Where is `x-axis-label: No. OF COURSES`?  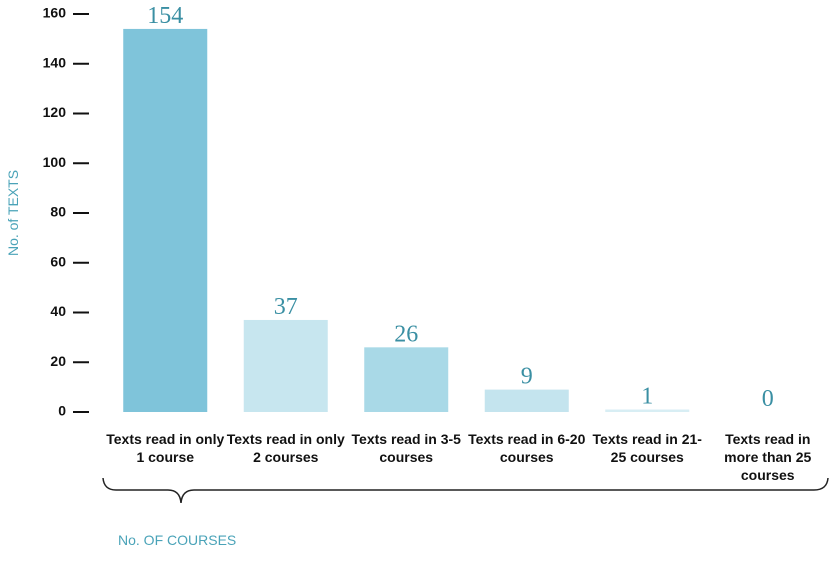 x-axis-label: No. OF COURSES is located at coordinates (177, 540).